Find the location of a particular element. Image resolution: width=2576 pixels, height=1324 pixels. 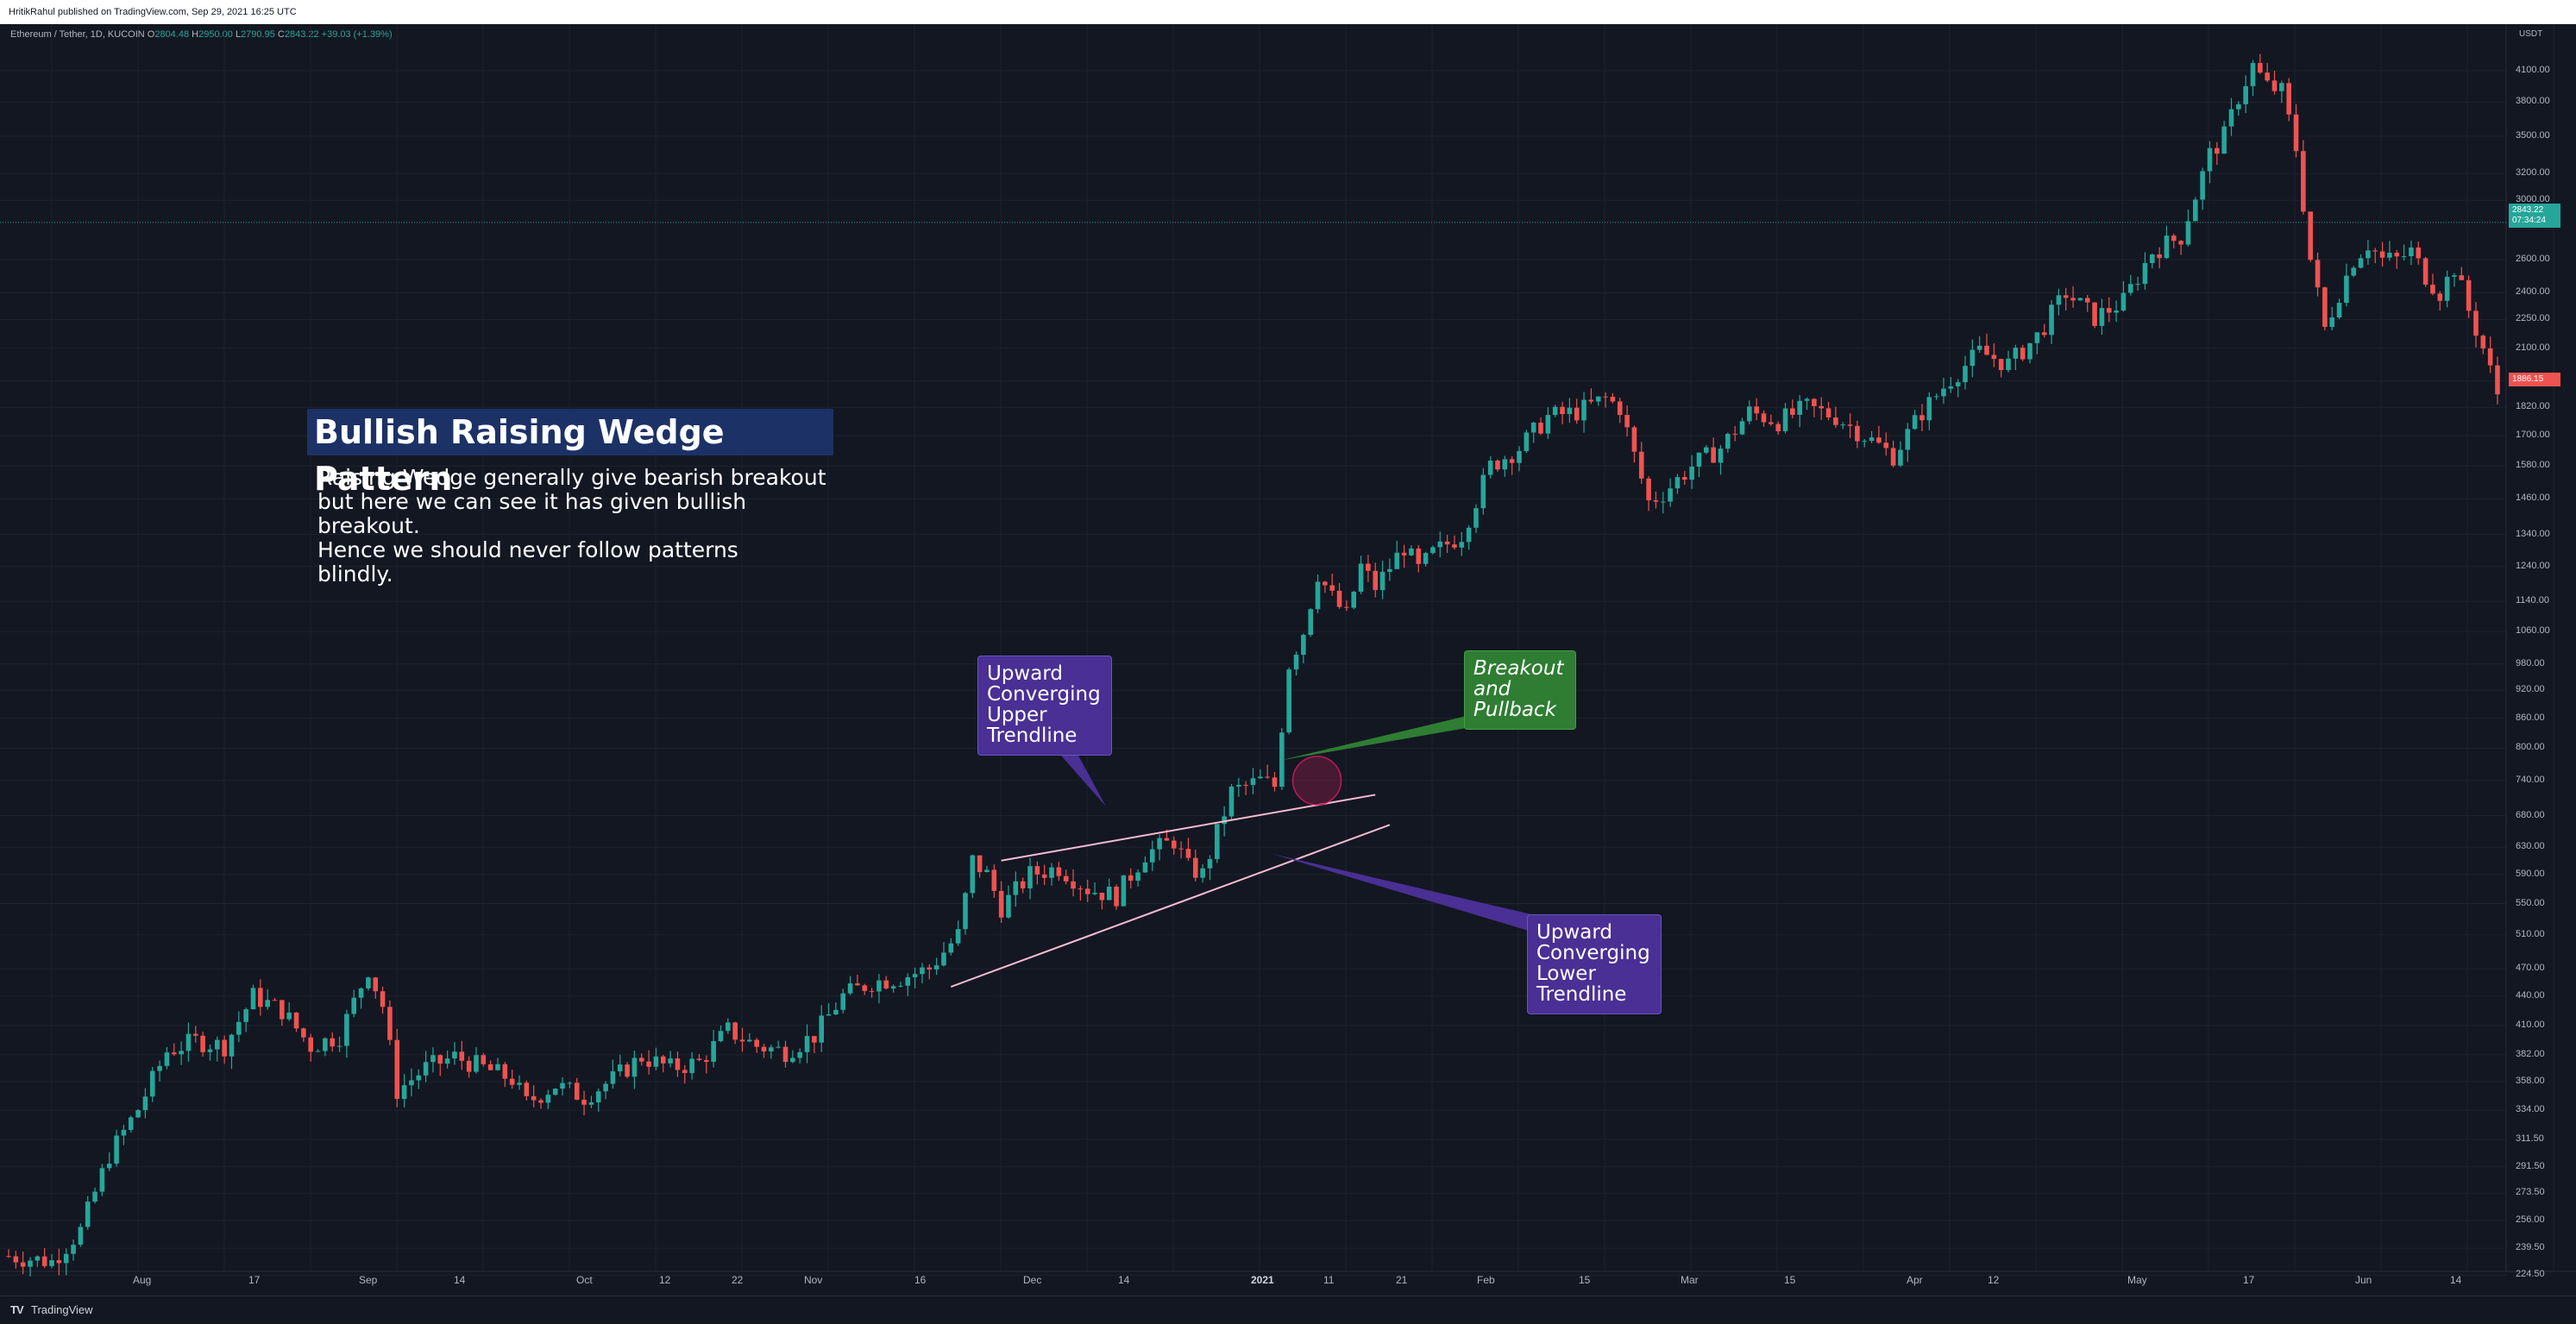

y-tick-label: 1240.00 is located at coordinates (2533, 566).